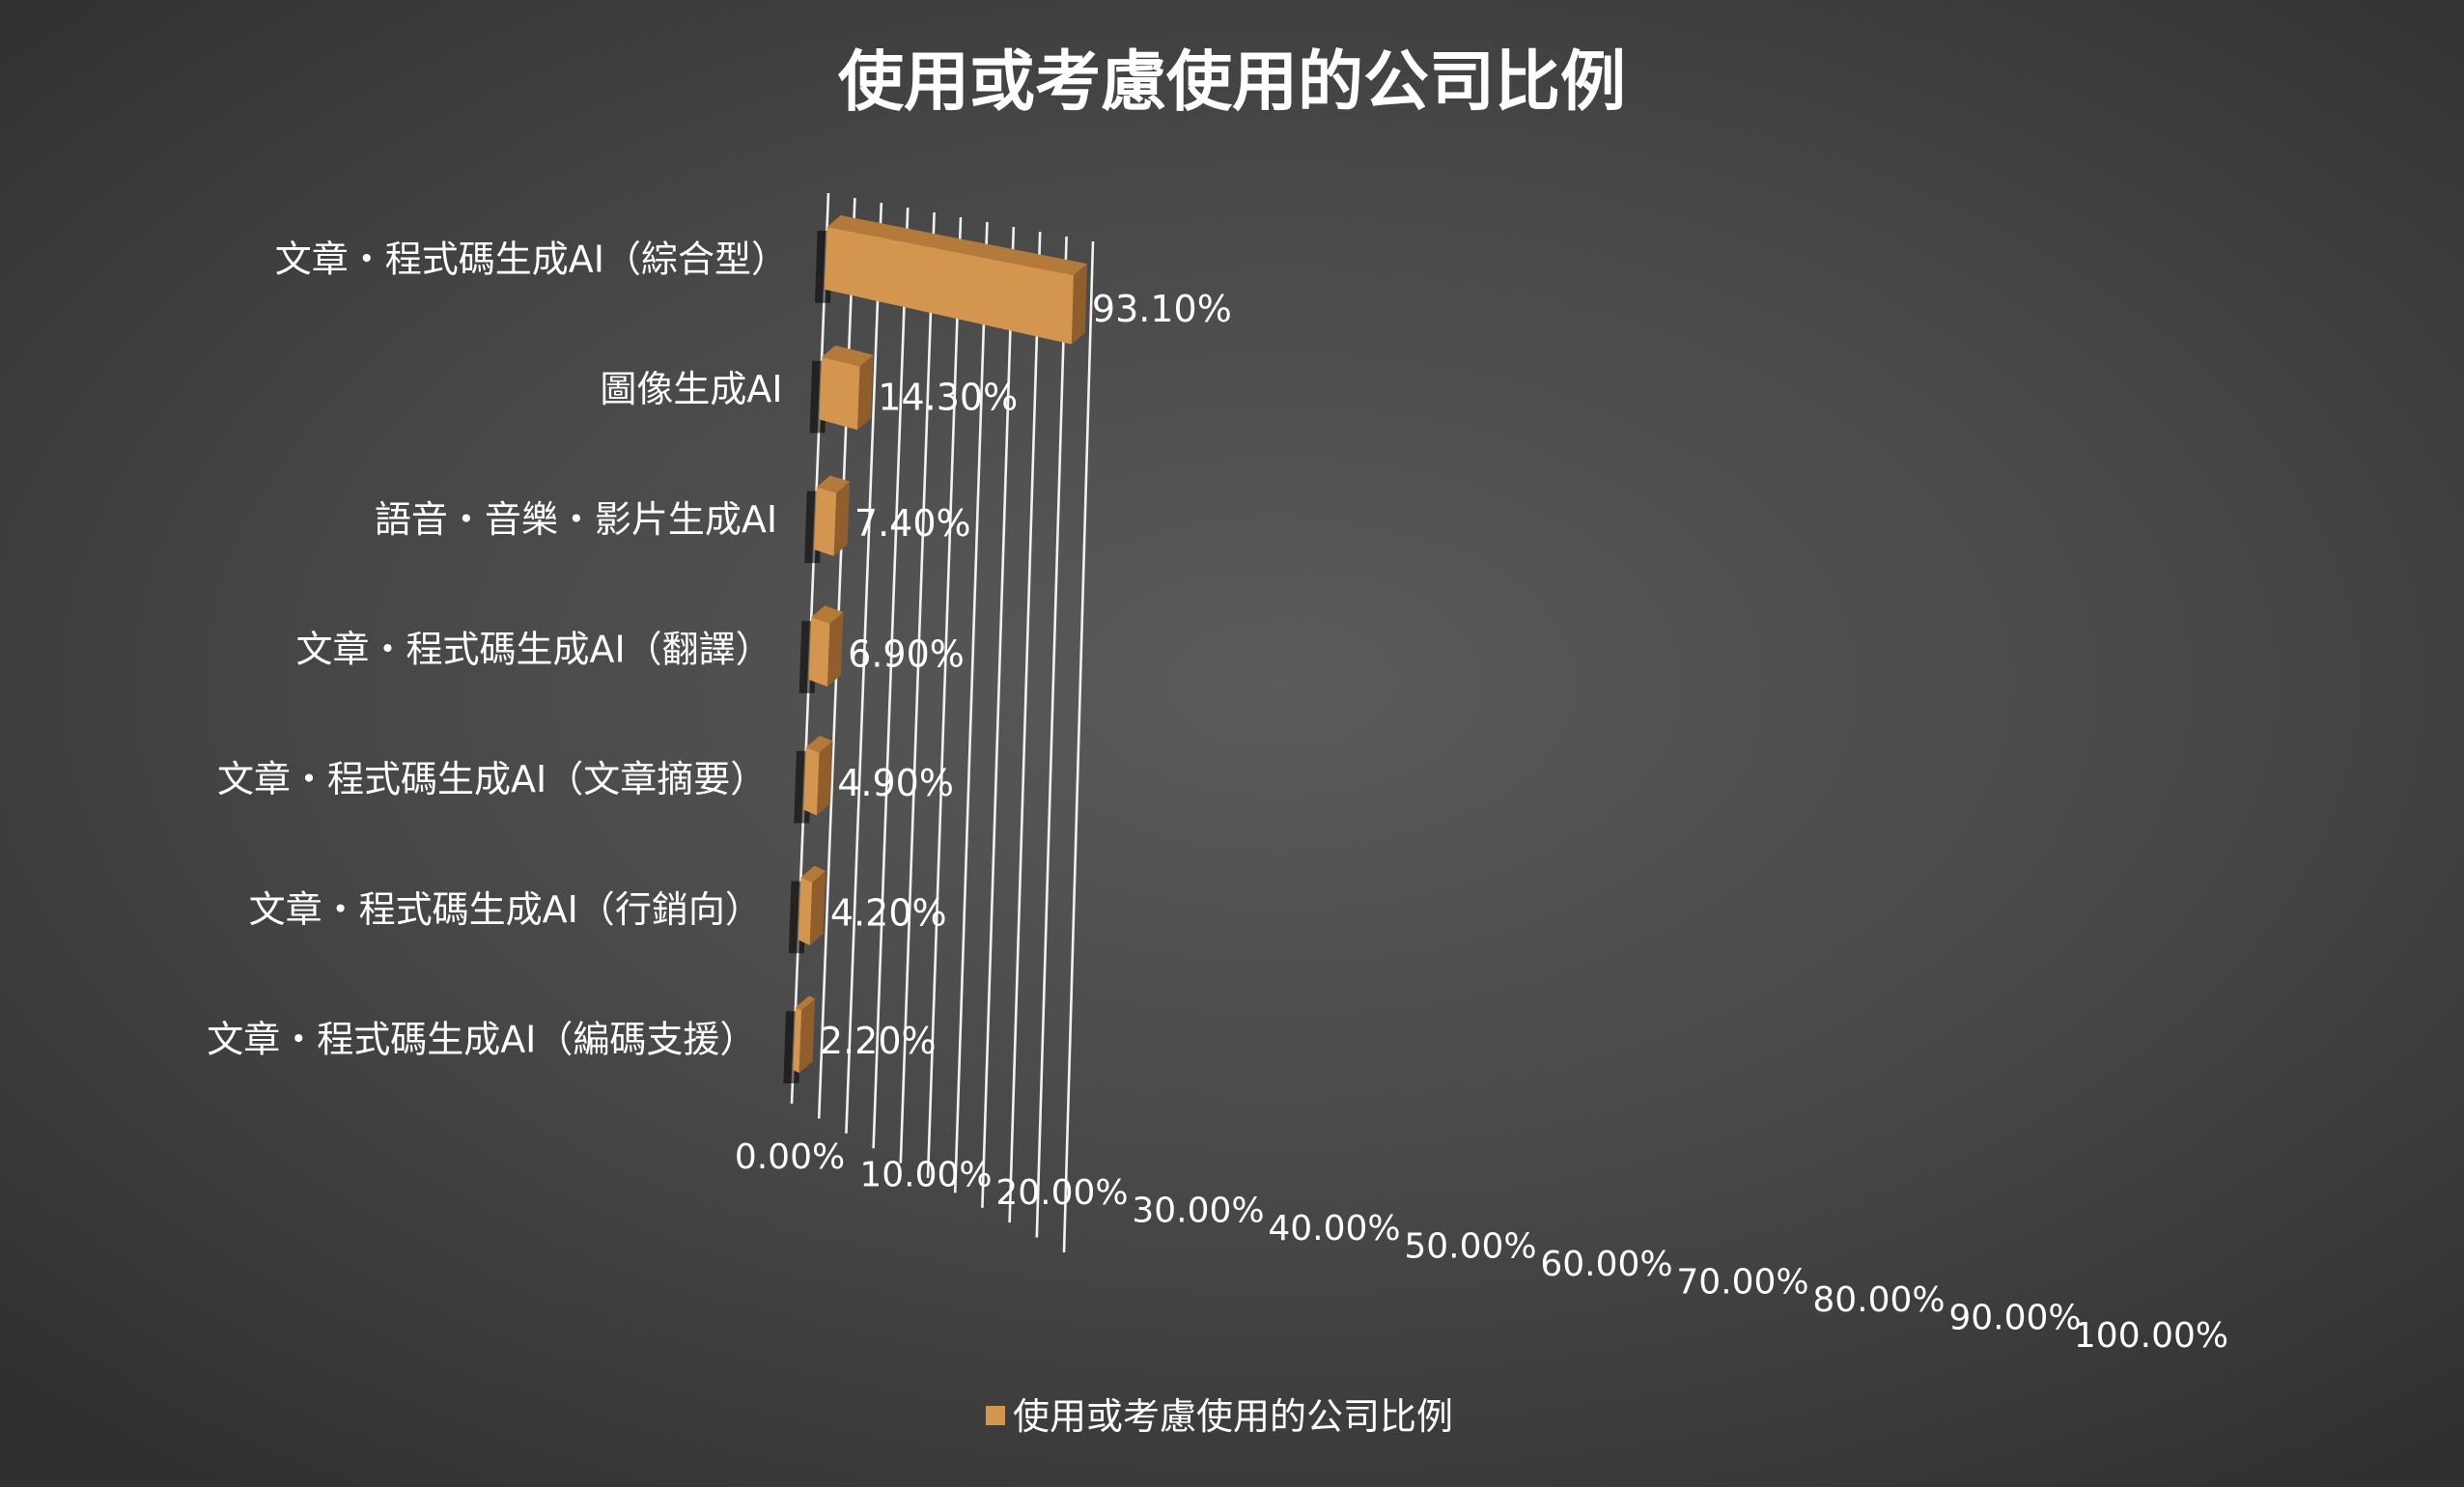  Describe the element at coordinates (1742, 1283) in the screenshot. I see `x-tick-label: 70.00%` at that location.